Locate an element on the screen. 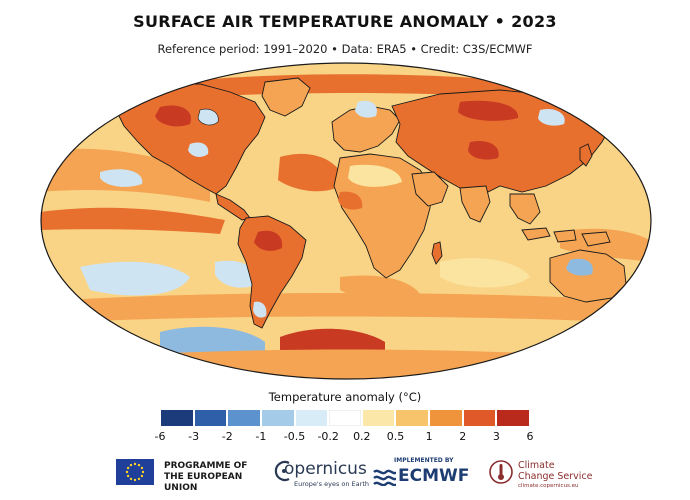 This screenshot has width=690, height=500. eu-flag-icon is located at coordinates (135, 472).